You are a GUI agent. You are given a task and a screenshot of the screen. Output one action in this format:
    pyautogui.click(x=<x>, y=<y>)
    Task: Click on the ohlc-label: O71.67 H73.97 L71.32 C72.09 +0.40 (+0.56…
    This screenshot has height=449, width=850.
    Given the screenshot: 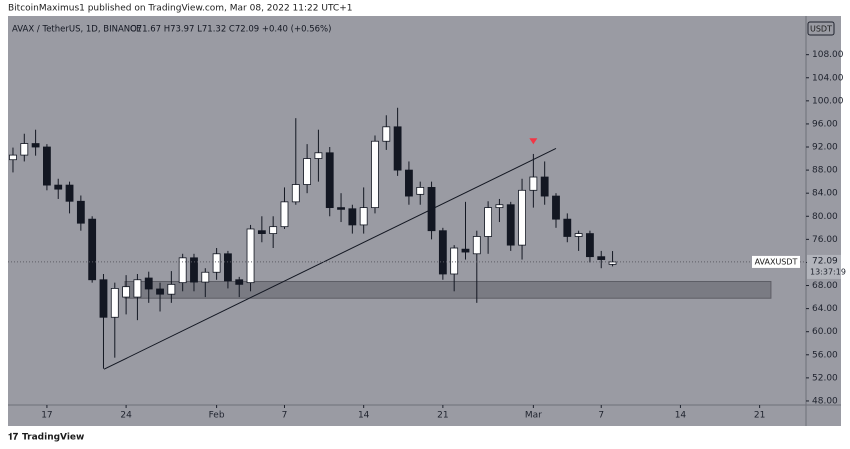 What is the action you would take?
    pyautogui.click(x=230, y=30)
    